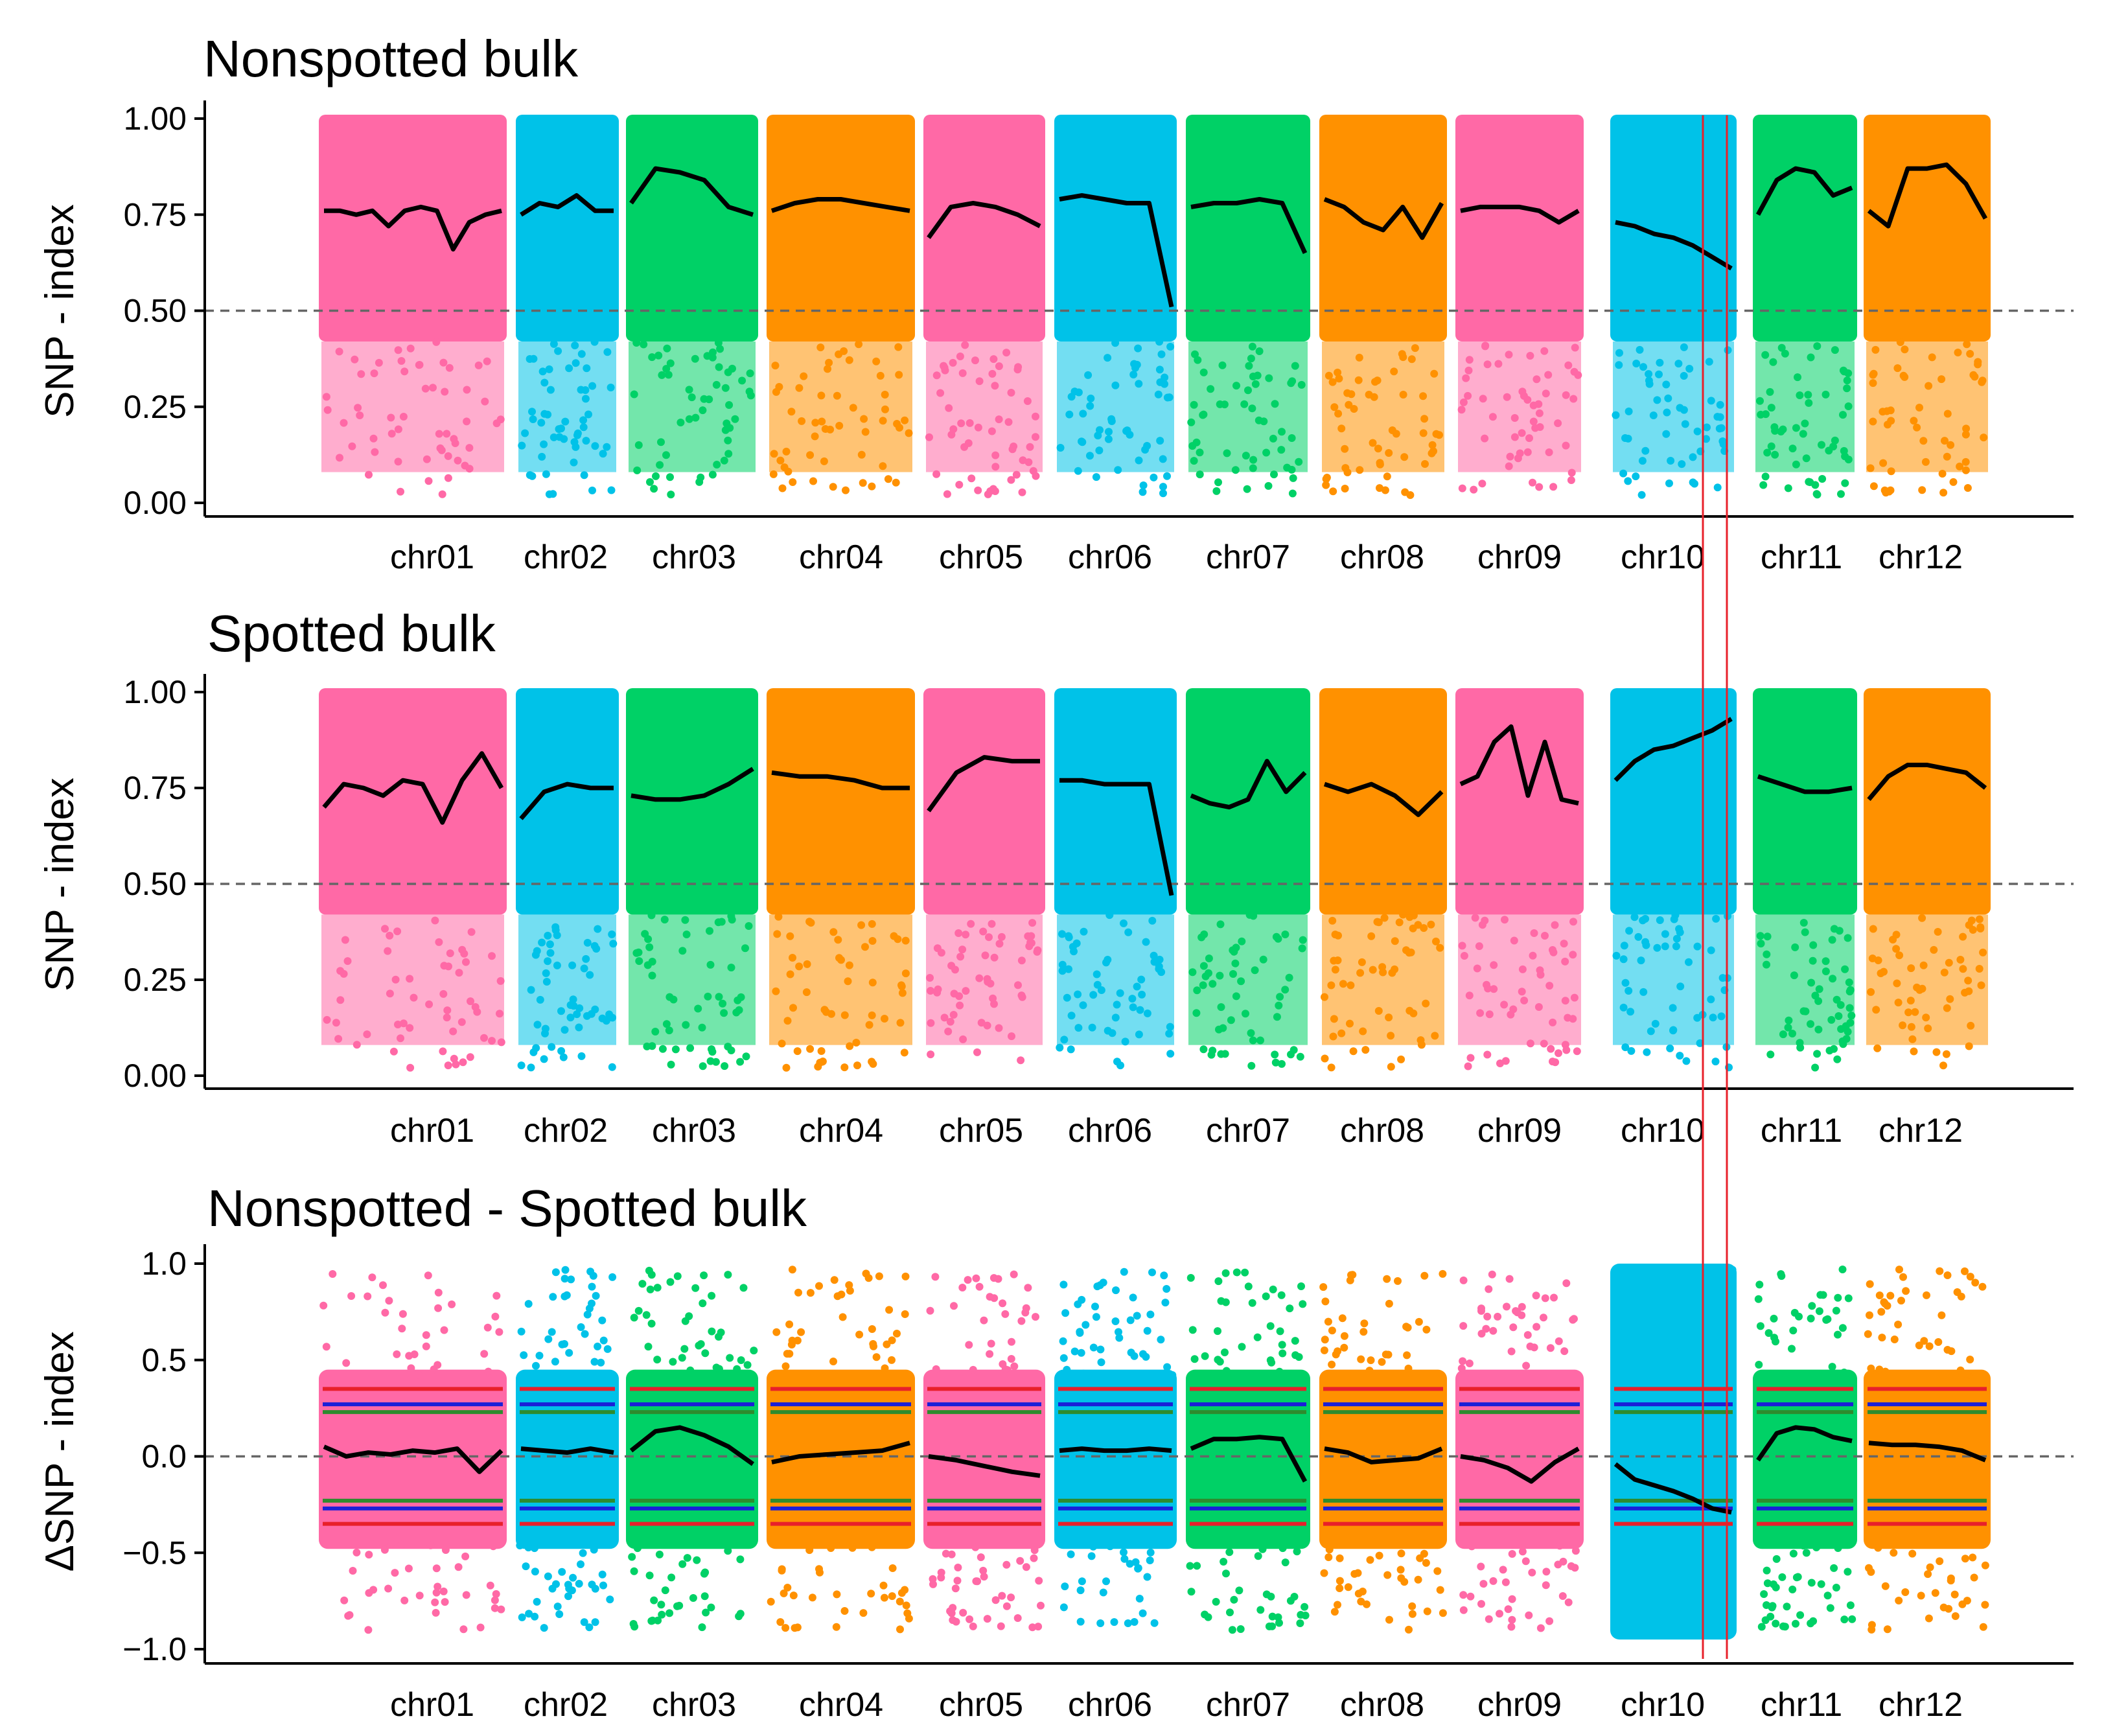 The image size is (2128, 1736). Describe the element at coordinates (60, 884) in the screenshot. I see `y-axis-title: SNP - index` at that location.